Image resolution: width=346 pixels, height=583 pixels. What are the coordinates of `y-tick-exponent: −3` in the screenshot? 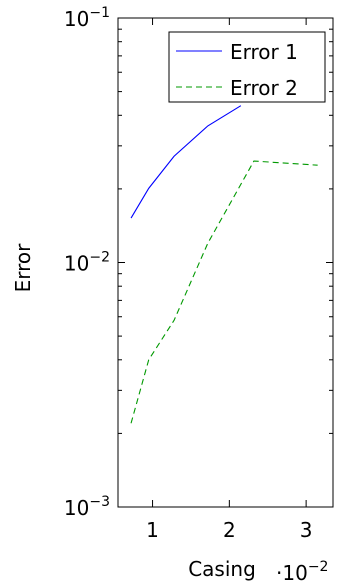 It's located at (99, 502).